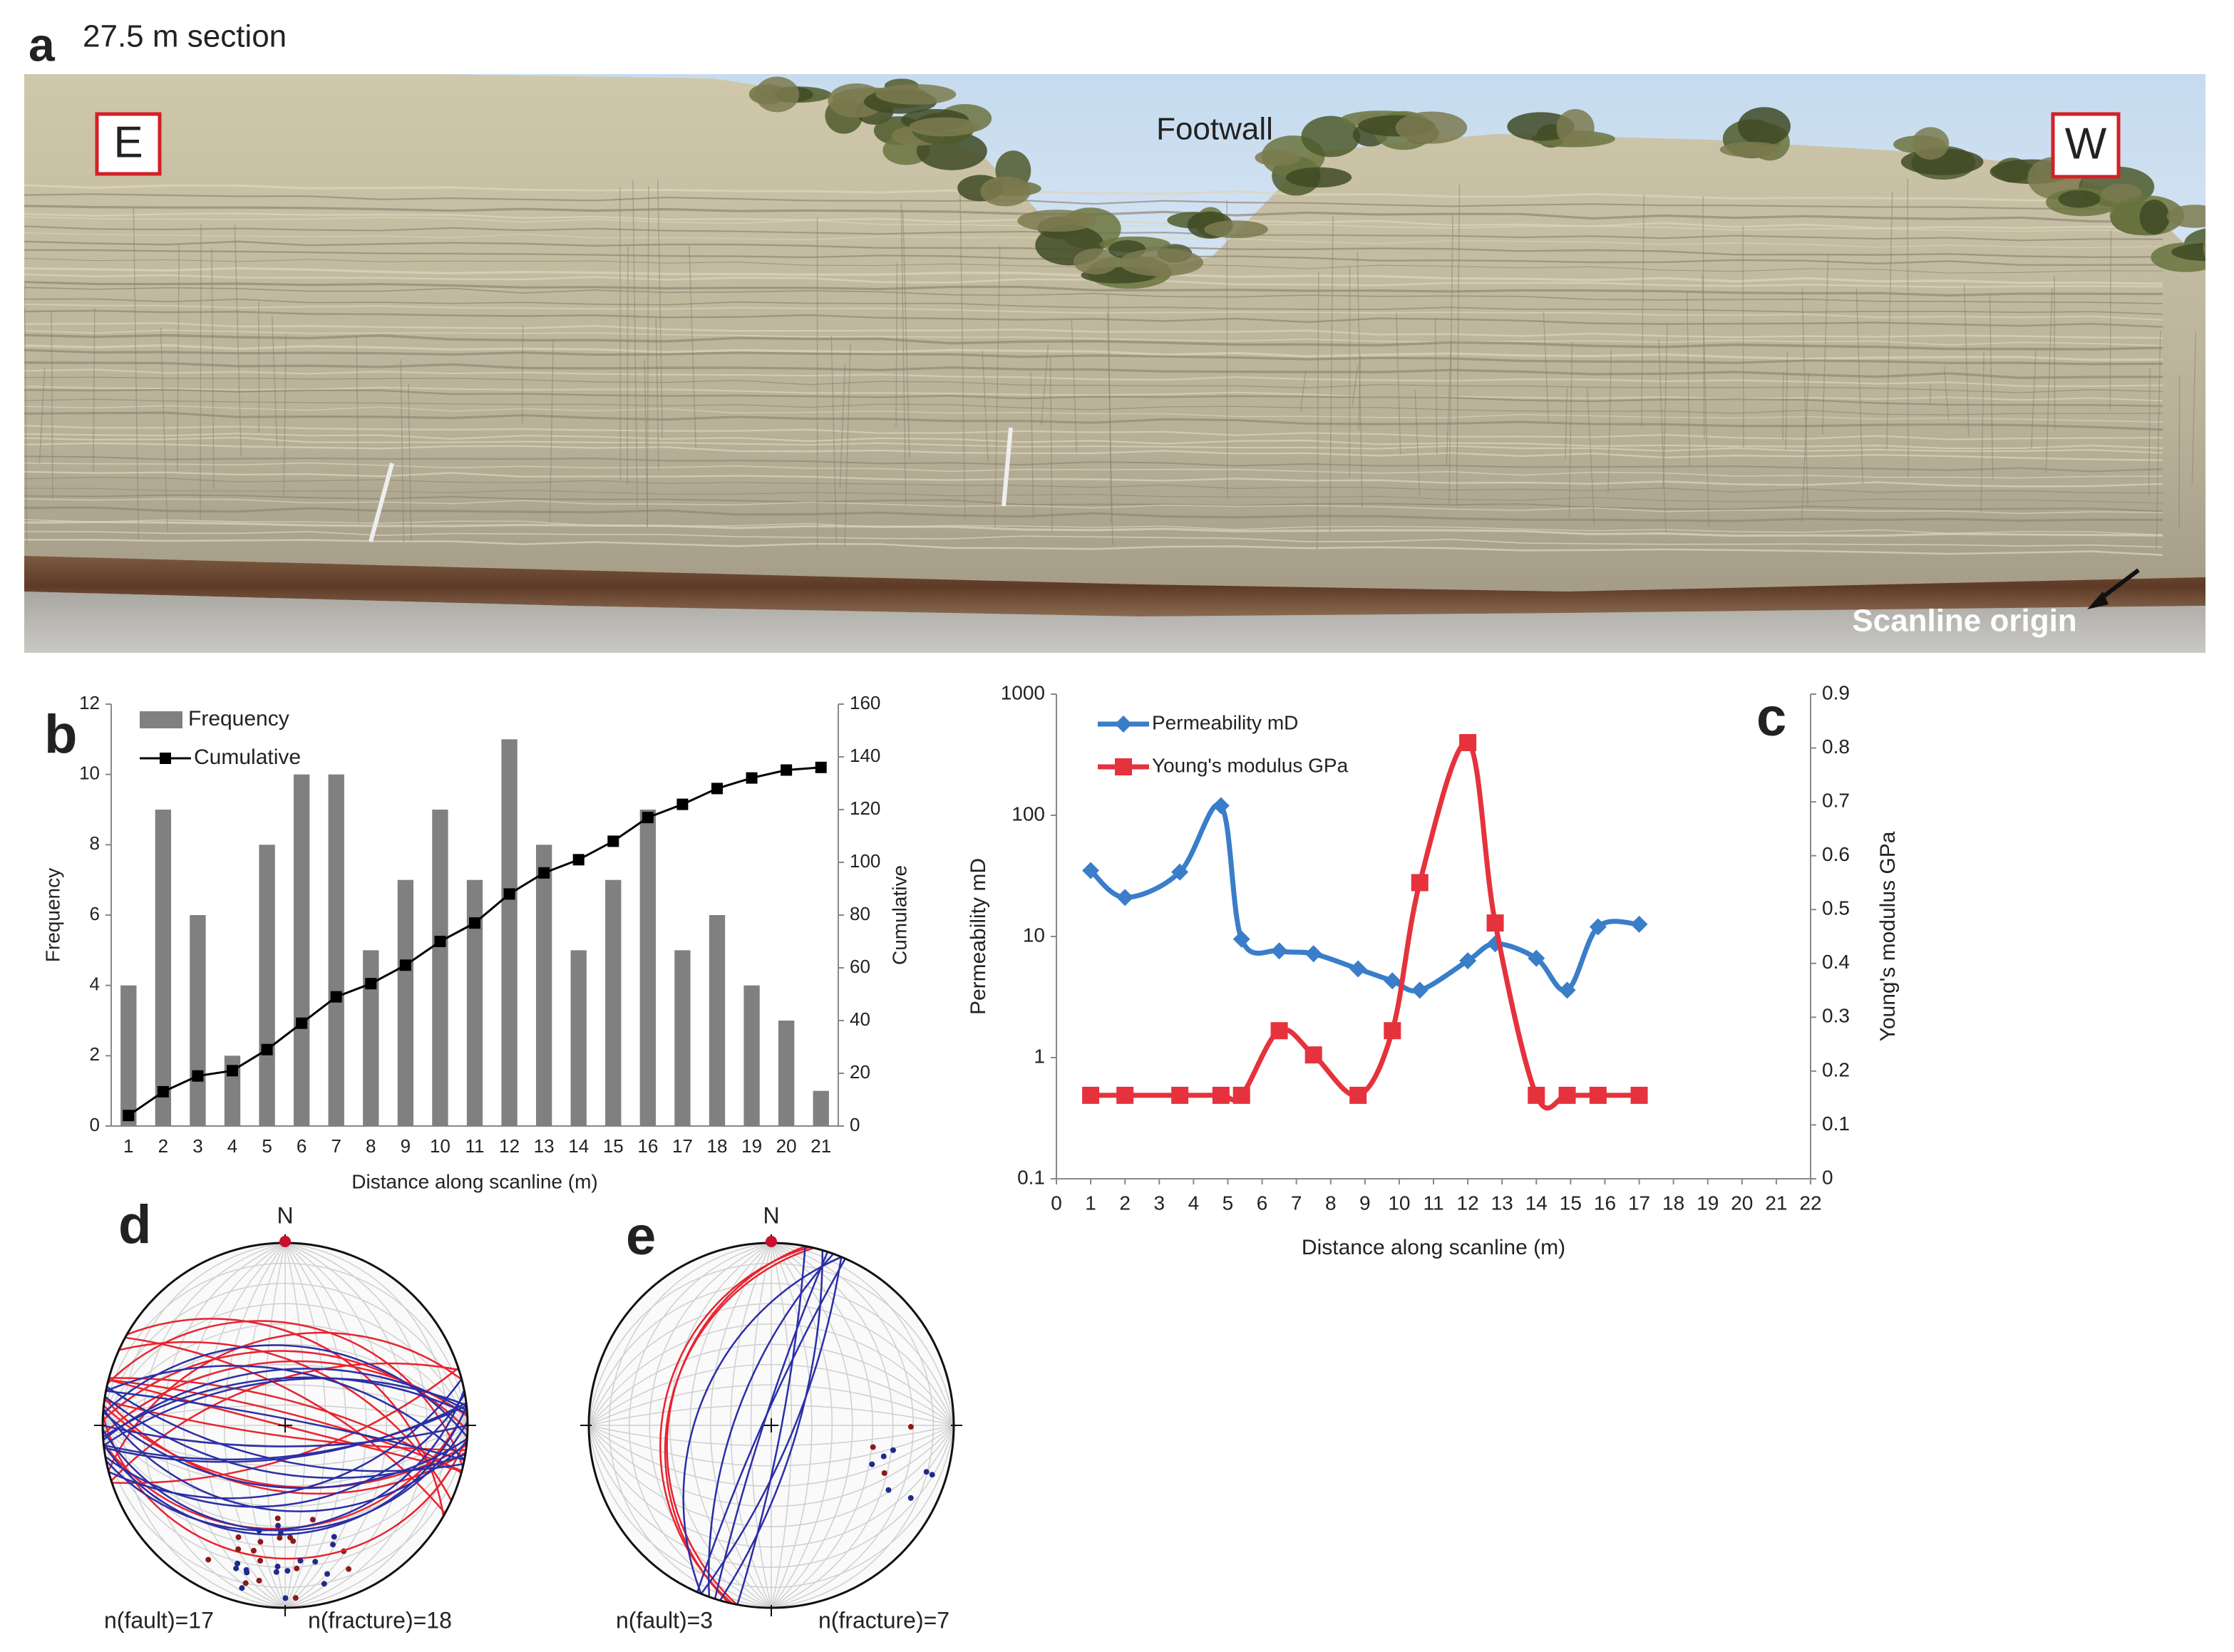  I want to click on x-tick-label: 9, so click(406, 1146).